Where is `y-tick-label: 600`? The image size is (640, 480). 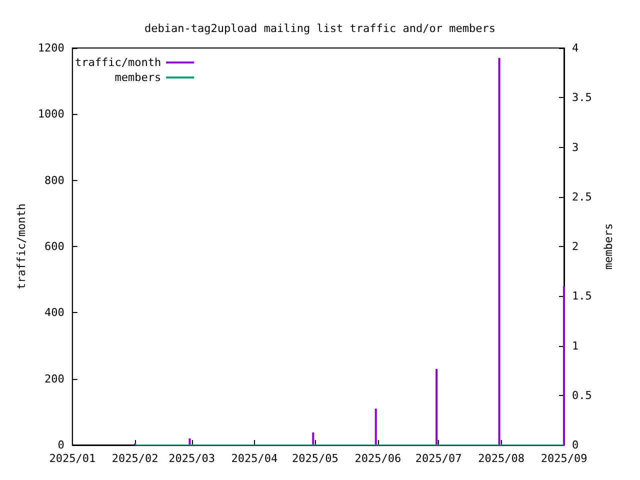
y-tick-label: 600 is located at coordinates (54, 246).